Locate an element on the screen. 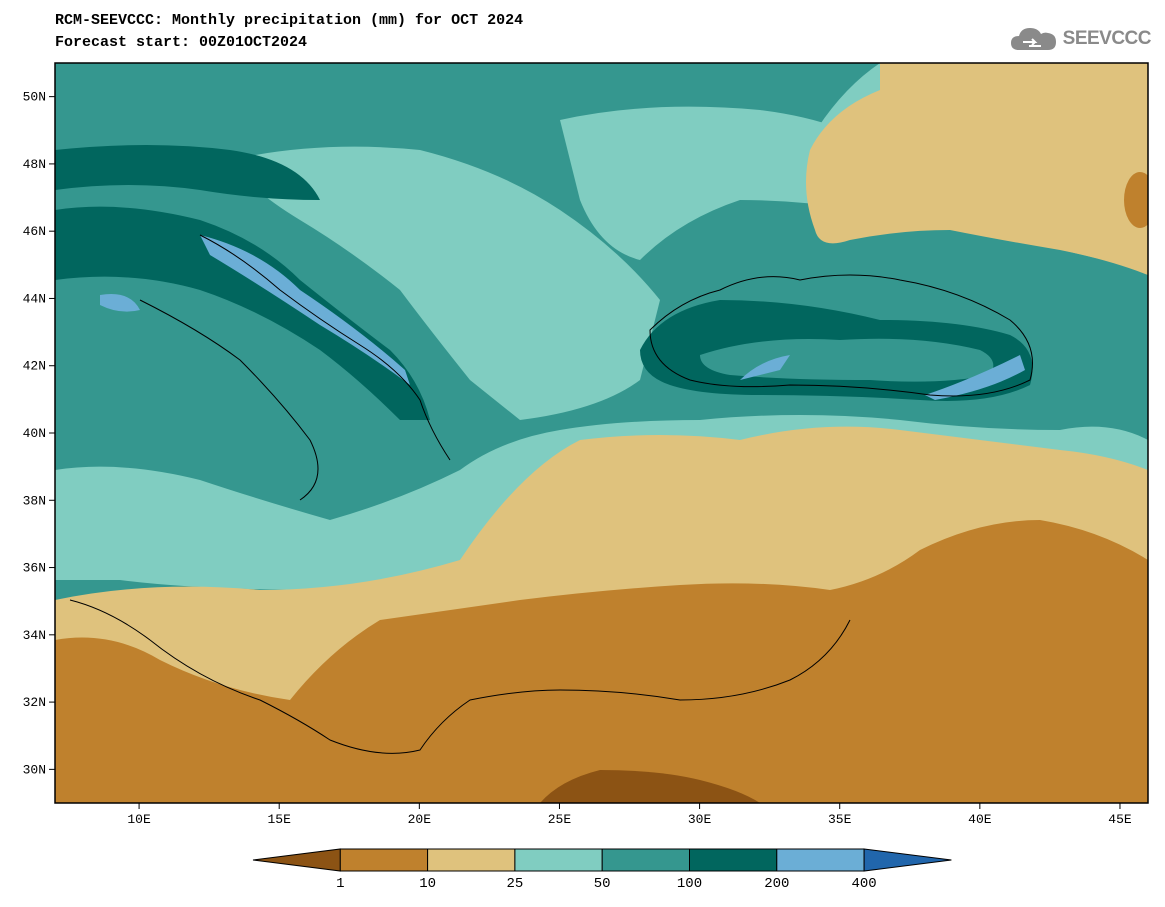 Image resolution: width=1165 pixels, height=907 pixels. adriatic-coast is located at coordinates (325, 347).